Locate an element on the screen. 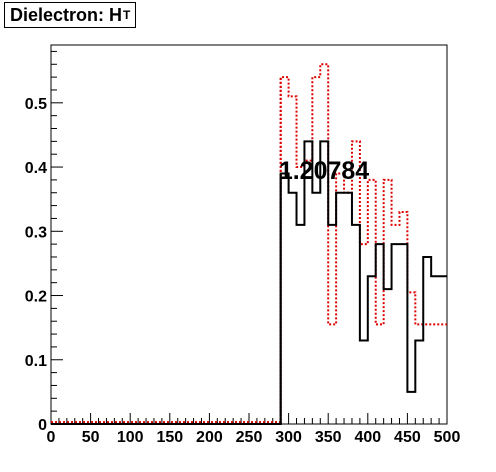 The height and width of the screenshot is (472, 496). y-tick-label: 0 is located at coordinates (42, 425).